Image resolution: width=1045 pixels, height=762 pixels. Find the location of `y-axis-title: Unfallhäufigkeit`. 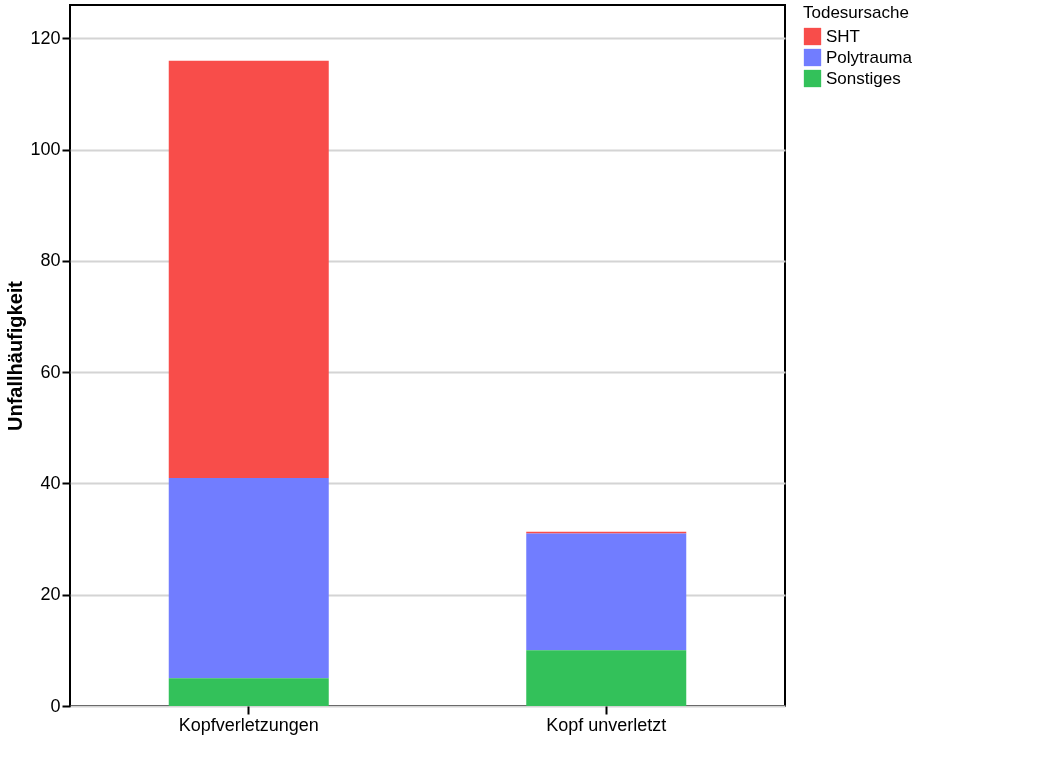

y-axis-title: Unfallhäufigkeit is located at coordinates (15, 356).